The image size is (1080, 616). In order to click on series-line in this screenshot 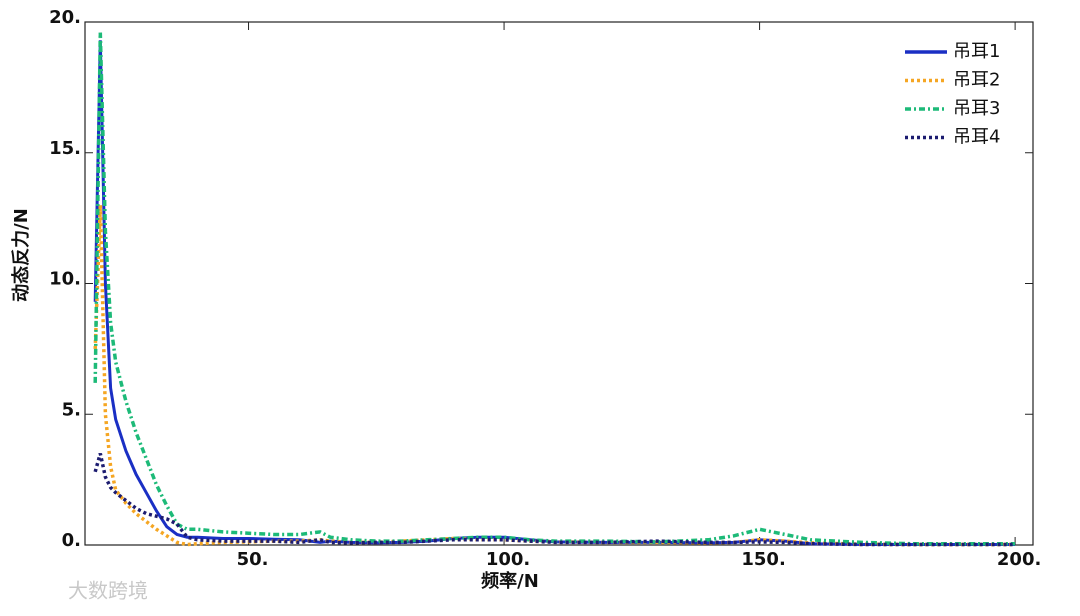, I will do `click(554, 500)`.